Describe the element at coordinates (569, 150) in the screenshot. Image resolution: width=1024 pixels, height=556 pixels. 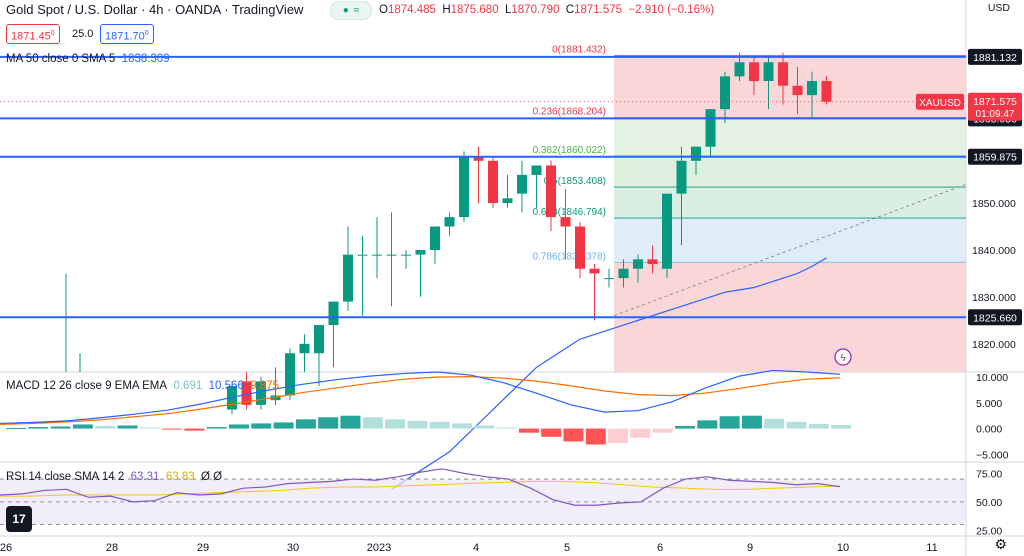
I see `fib-level-label: 0.382(1860.022)` at that location.